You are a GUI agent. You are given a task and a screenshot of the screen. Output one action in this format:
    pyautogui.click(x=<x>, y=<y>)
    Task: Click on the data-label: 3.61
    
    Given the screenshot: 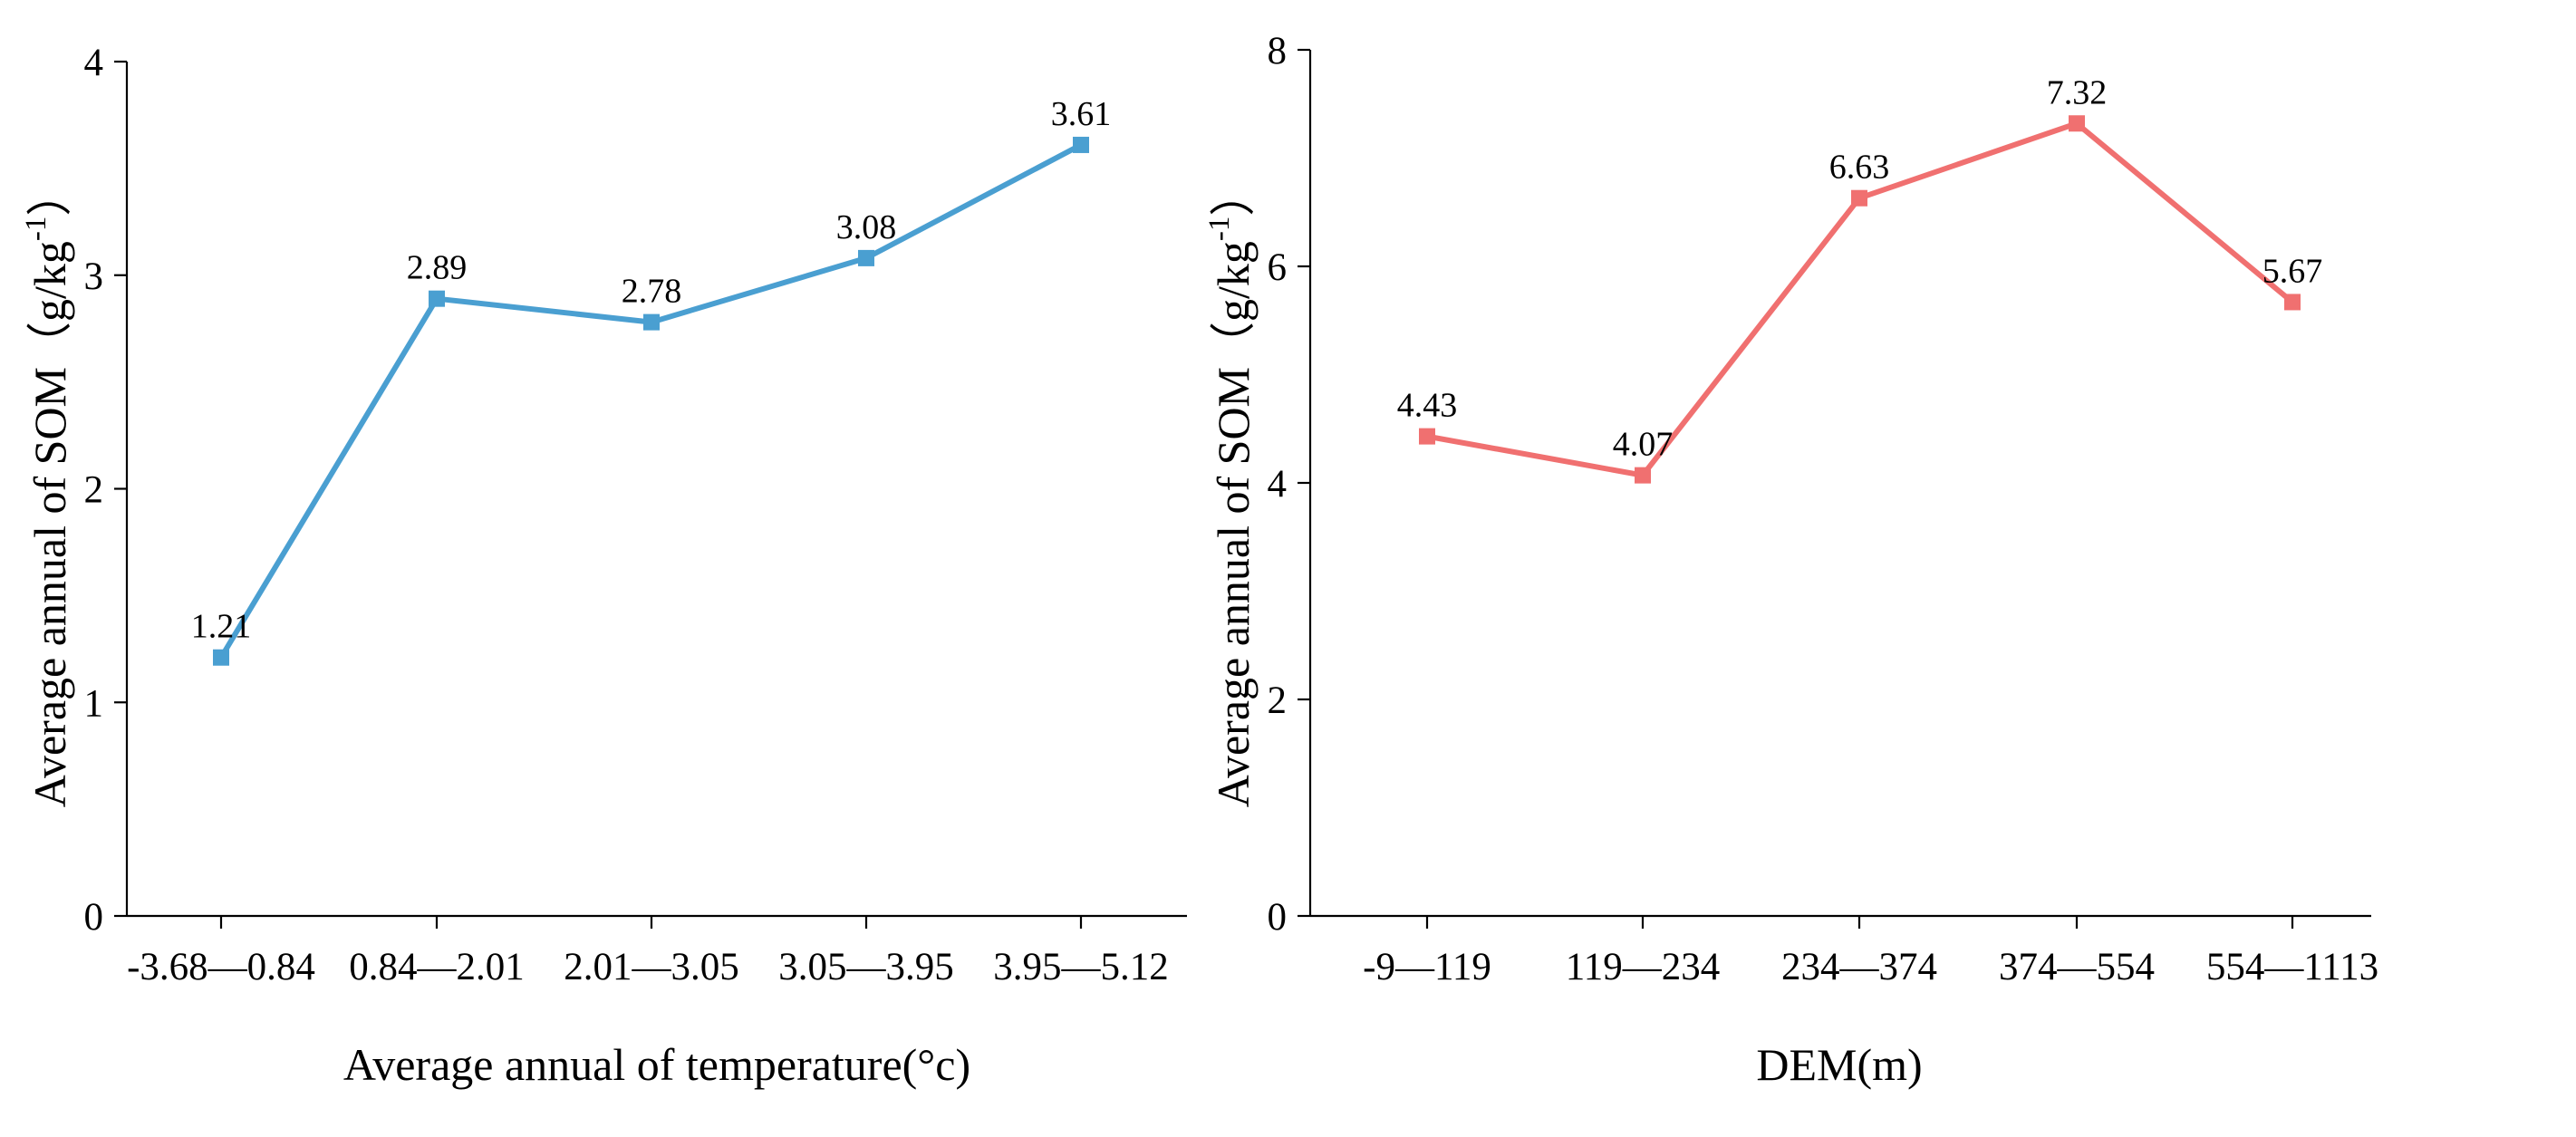 What is the action you would take?
    pyautogui.click(x=1081, y=114)
    